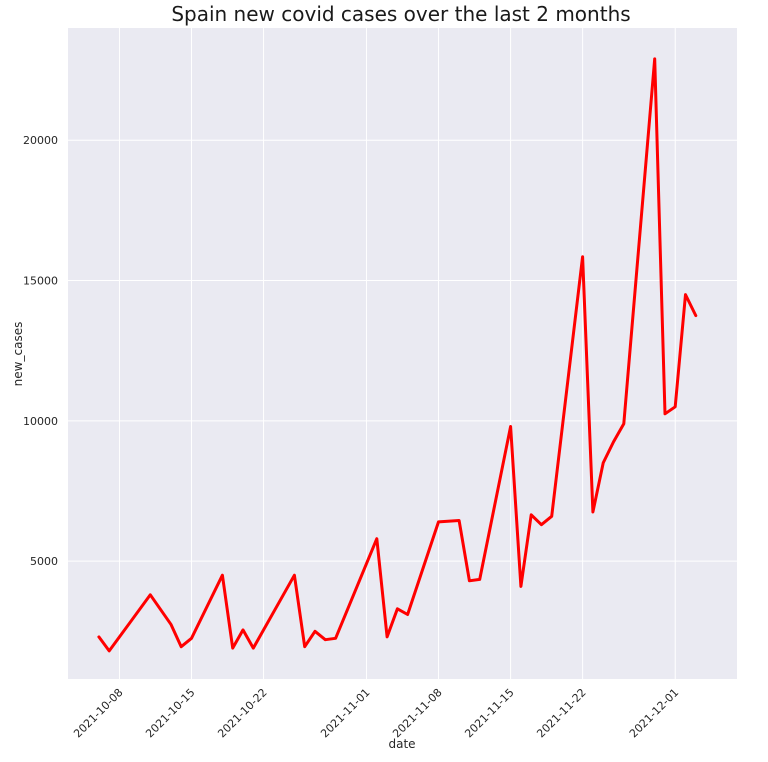 Image resolution: width=768 pixels, height=762 pixels. I want to click on y-tick-label: 10000, so click(40, 421).